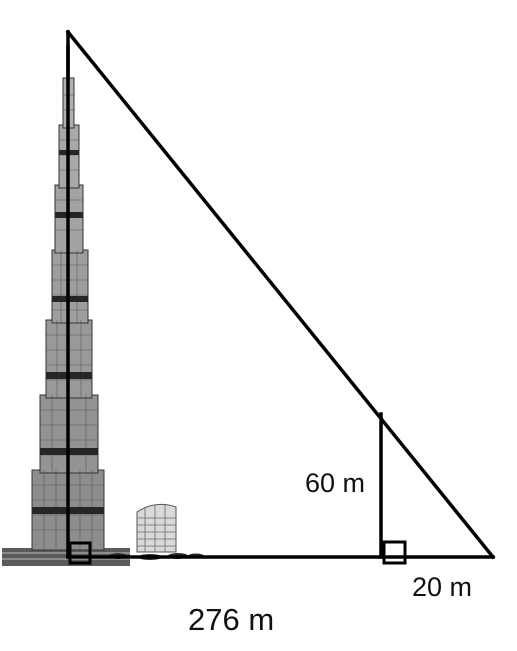  Describe the element at coordinates (335, 483) in the screenshot. I see `pole-height-label: 60 m` at that location.